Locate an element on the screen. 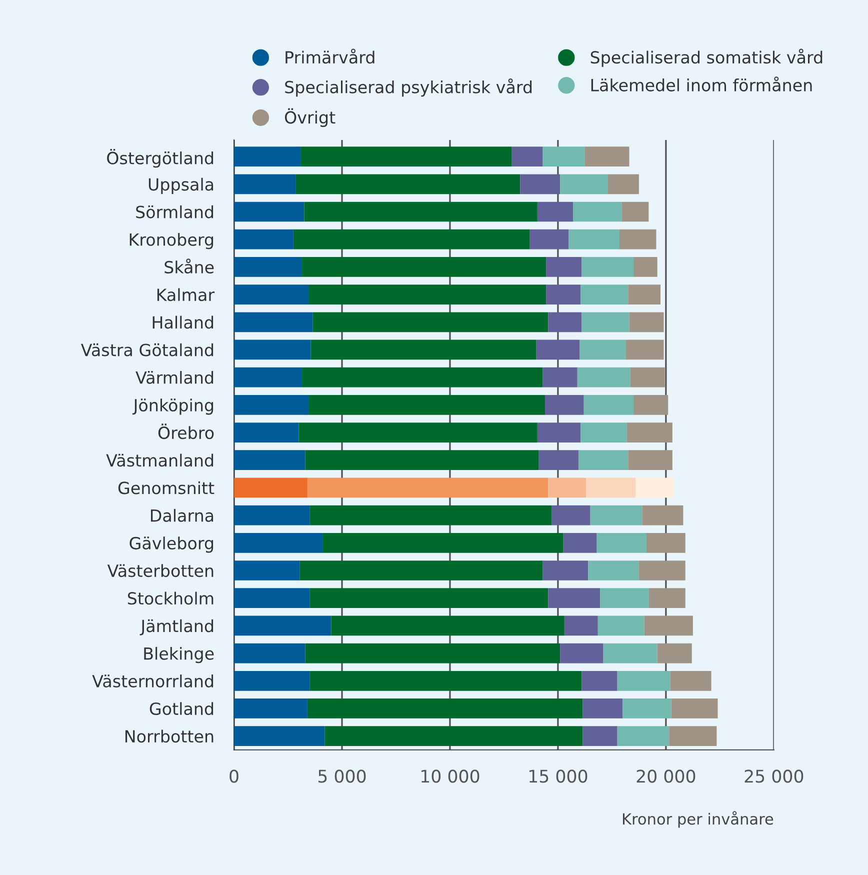  y-tick-label: Örebro is located at coordinates (186, 432).